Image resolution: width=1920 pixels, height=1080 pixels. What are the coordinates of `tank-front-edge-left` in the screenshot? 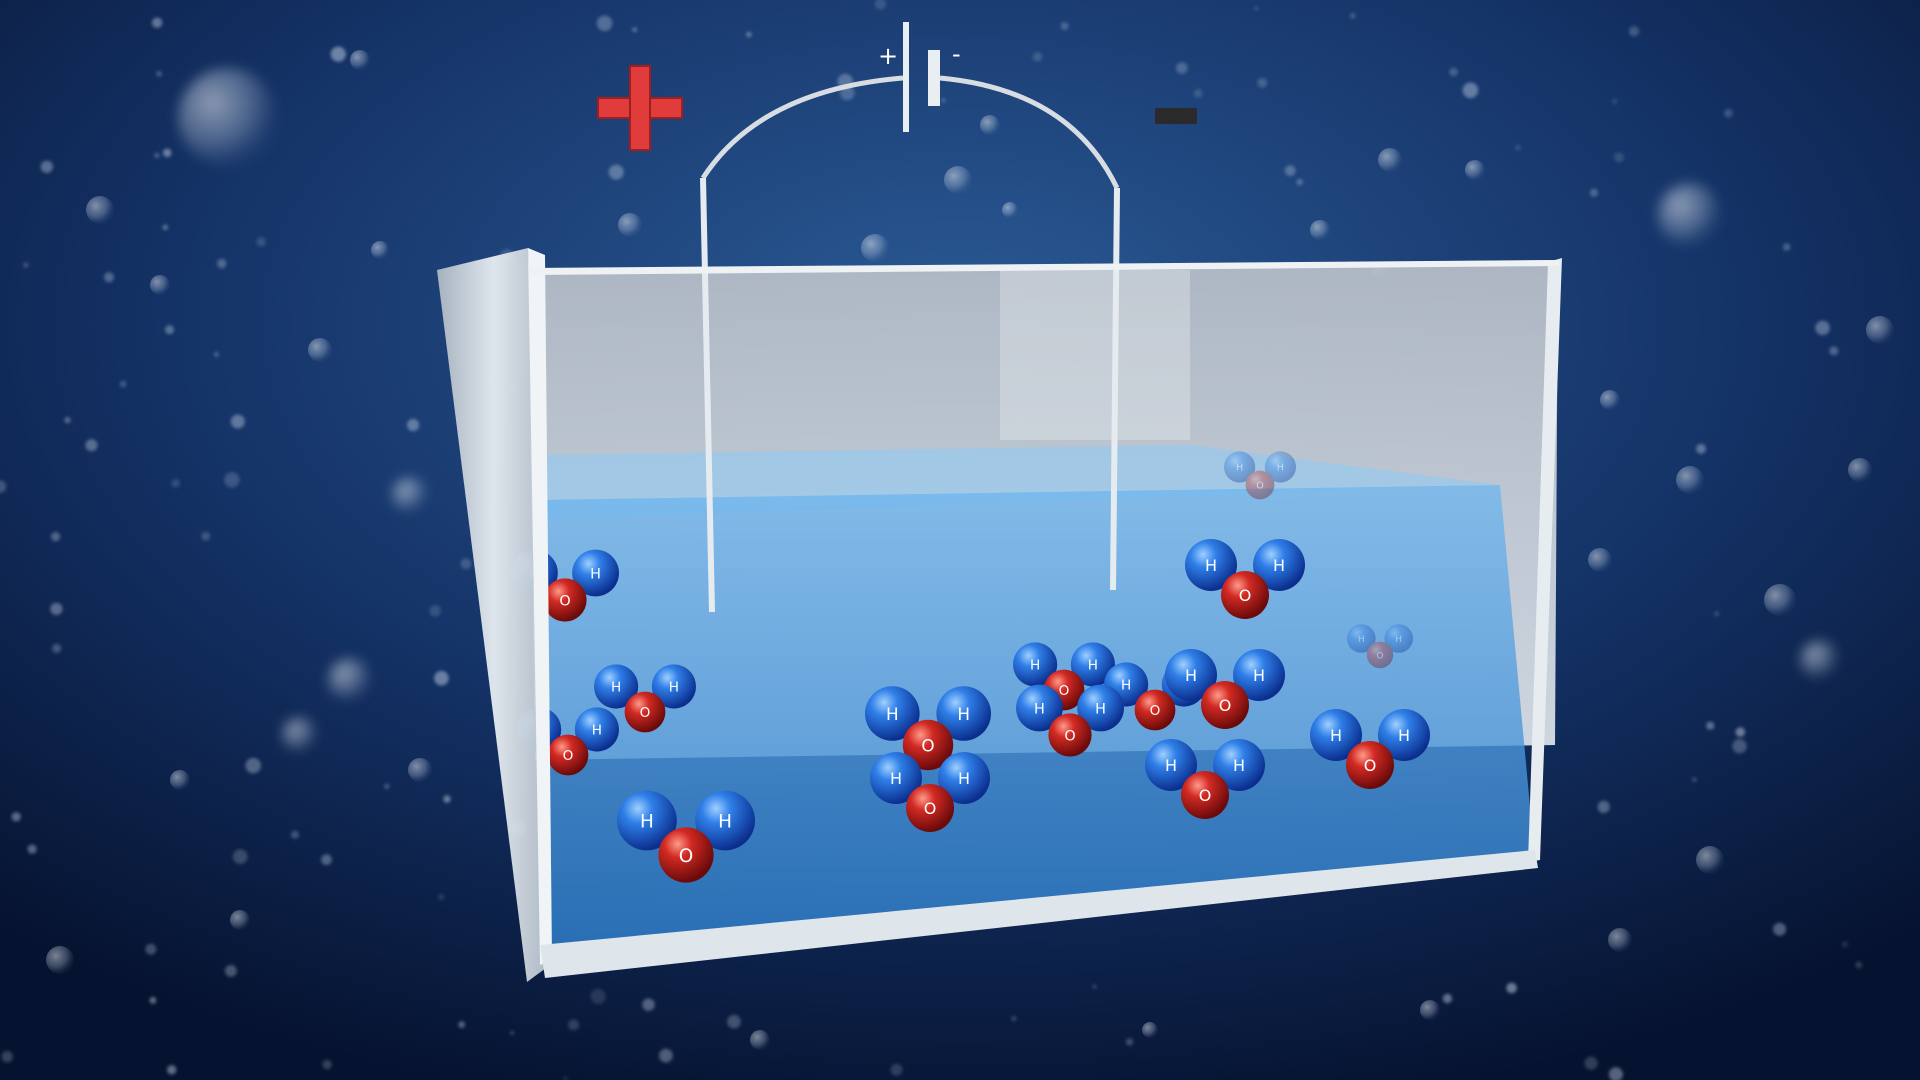 It's located at (540, 606).